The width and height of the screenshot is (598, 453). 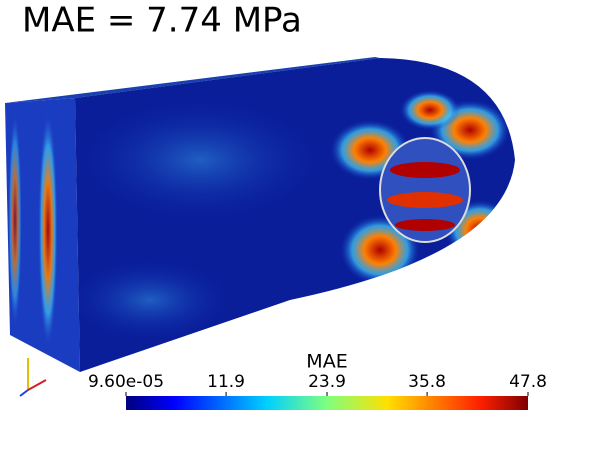 I want to click on colorbar-tick-label: 9.60e-05, so click(x=126, y=382).